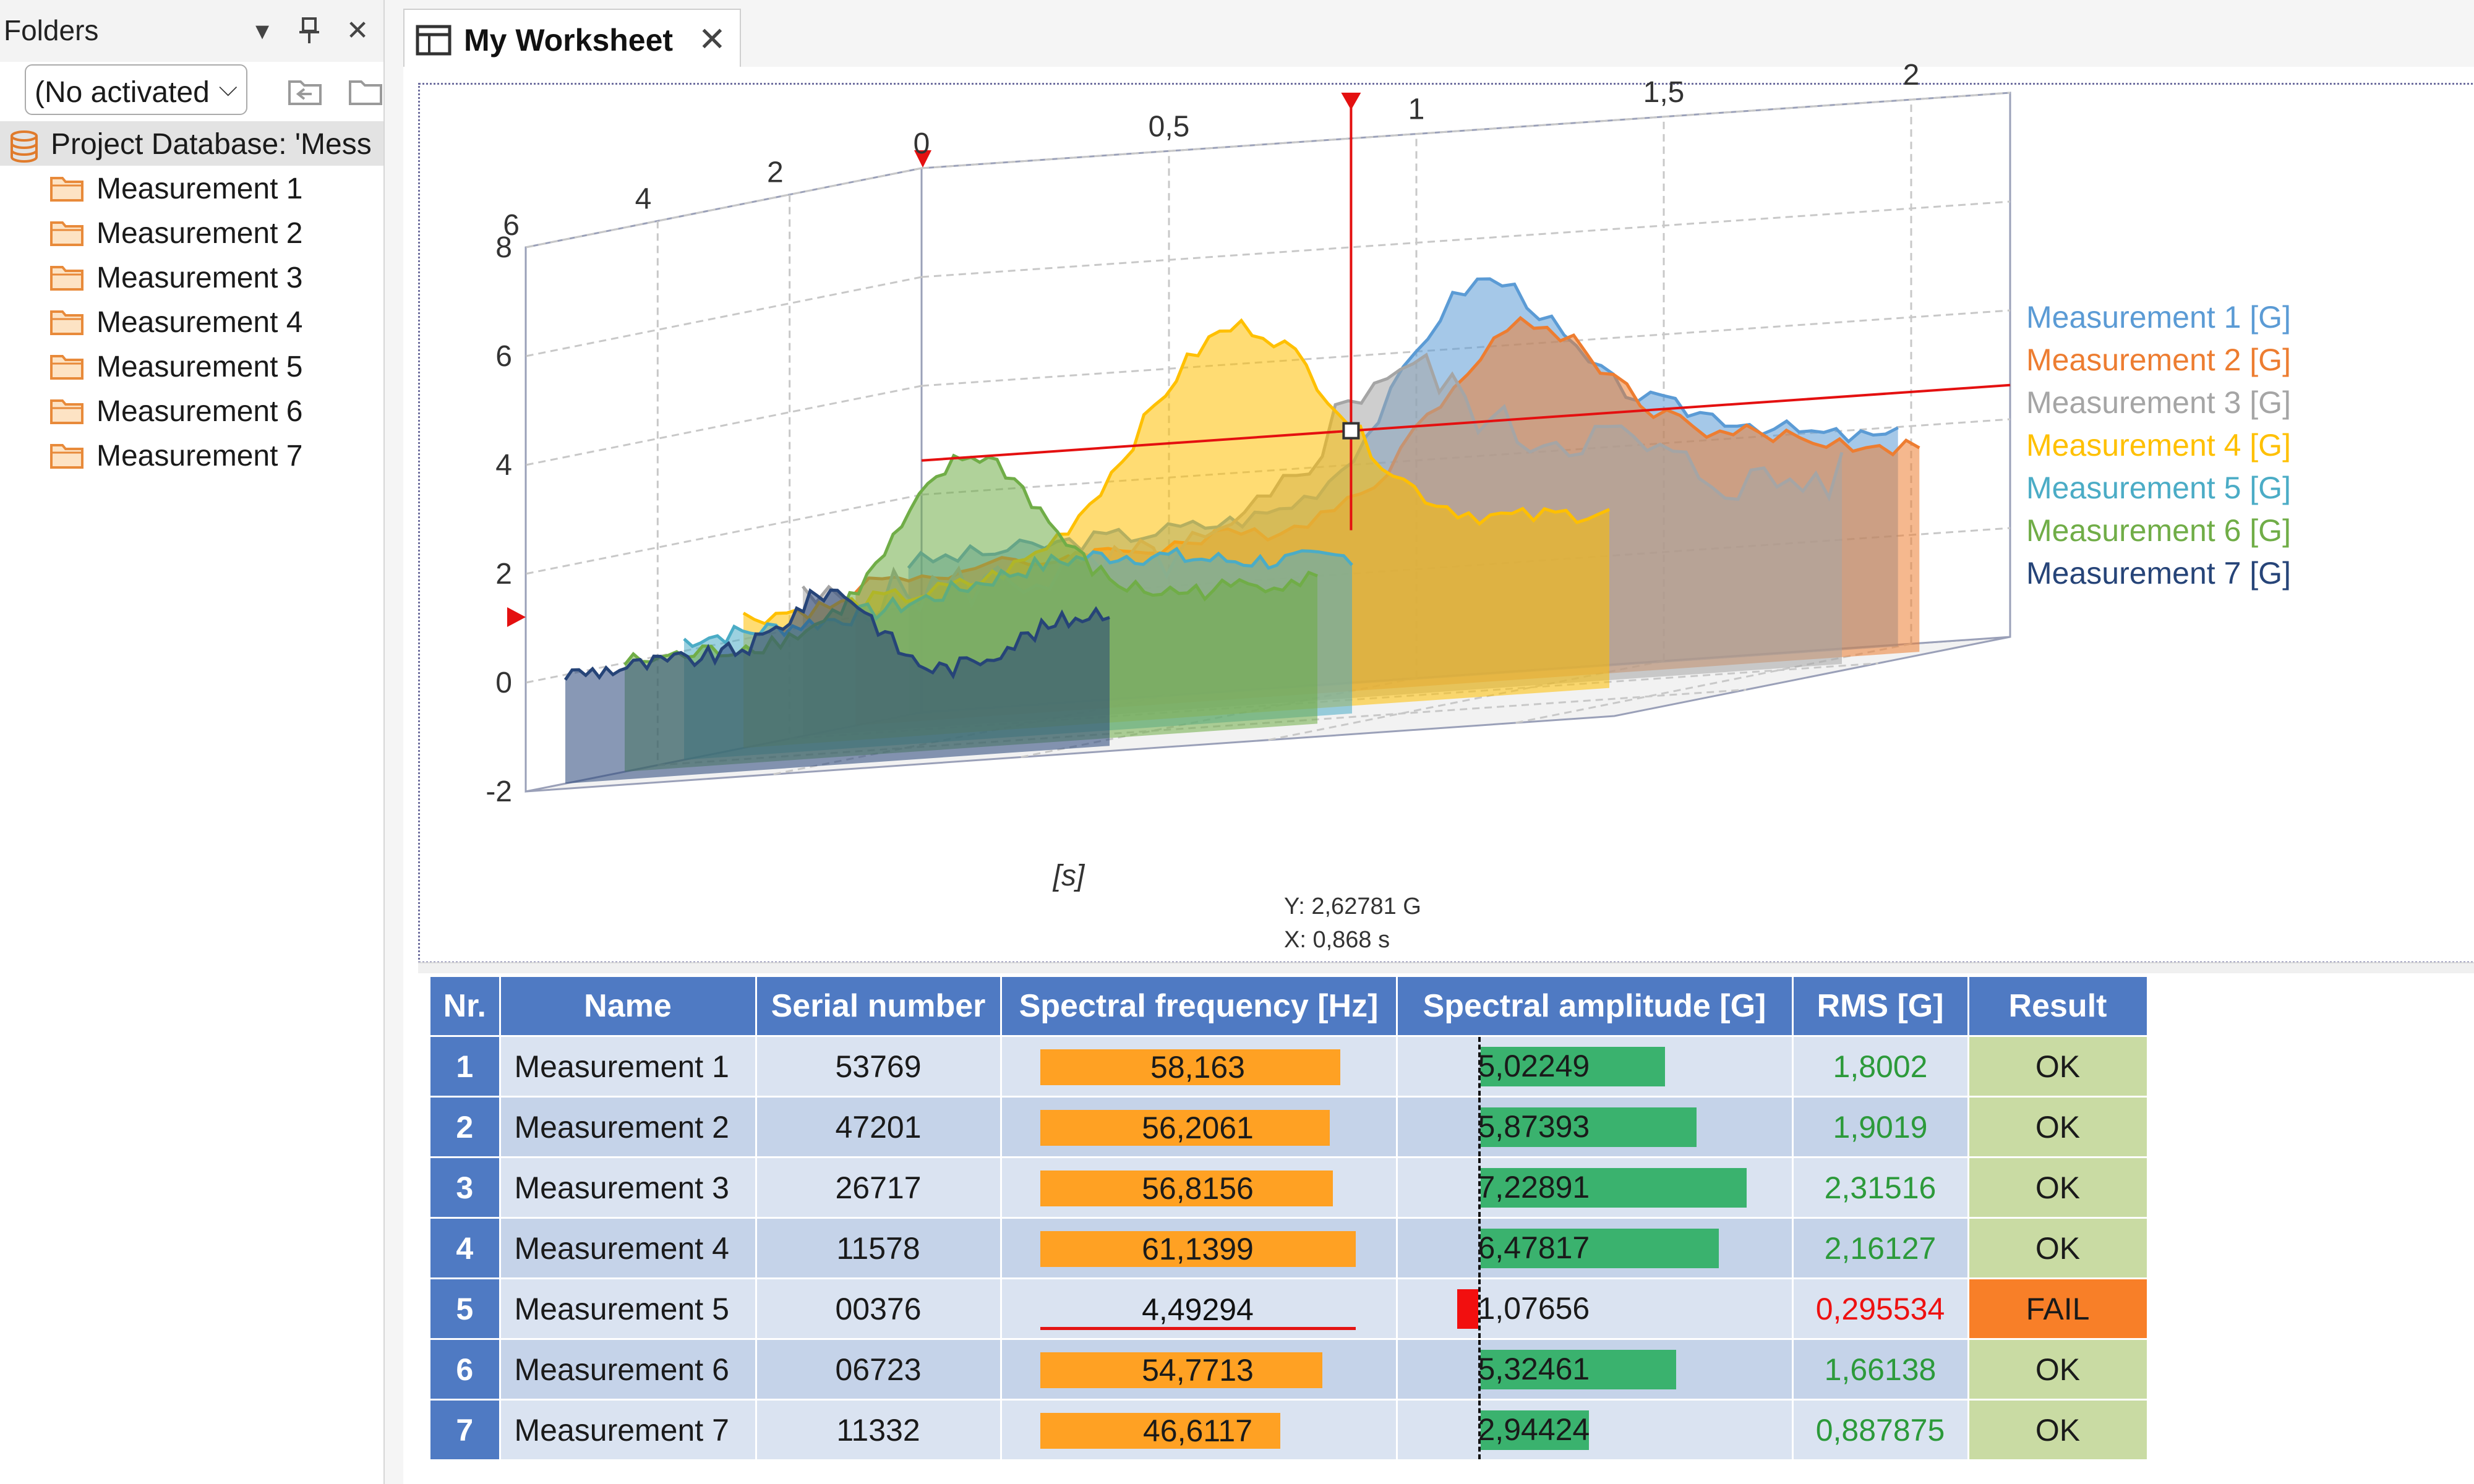  Describe the element at coordinates (879, 1066) in the screenshot. I see `row-serial: 53769` at that location.